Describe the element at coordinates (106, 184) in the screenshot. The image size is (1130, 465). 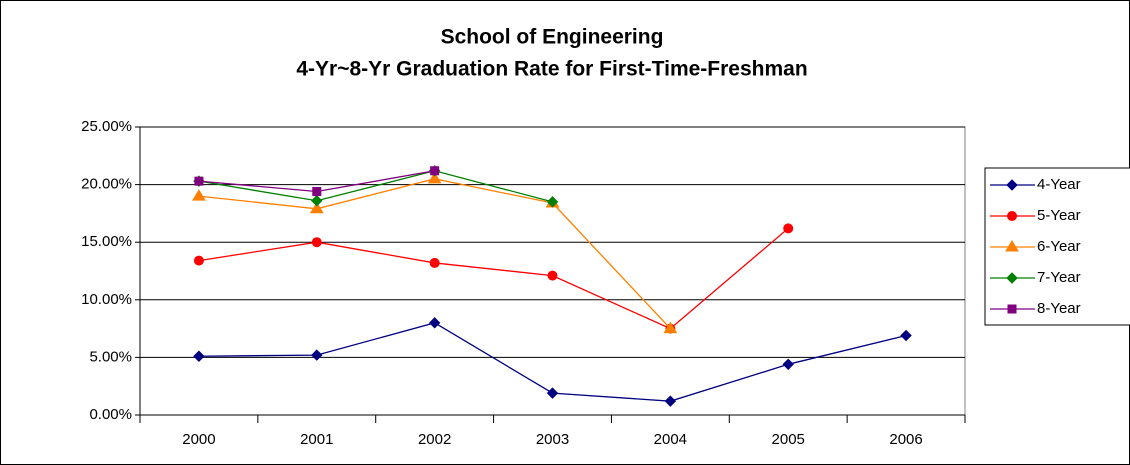
I see `y-tick-label: 20.00%` at that location.